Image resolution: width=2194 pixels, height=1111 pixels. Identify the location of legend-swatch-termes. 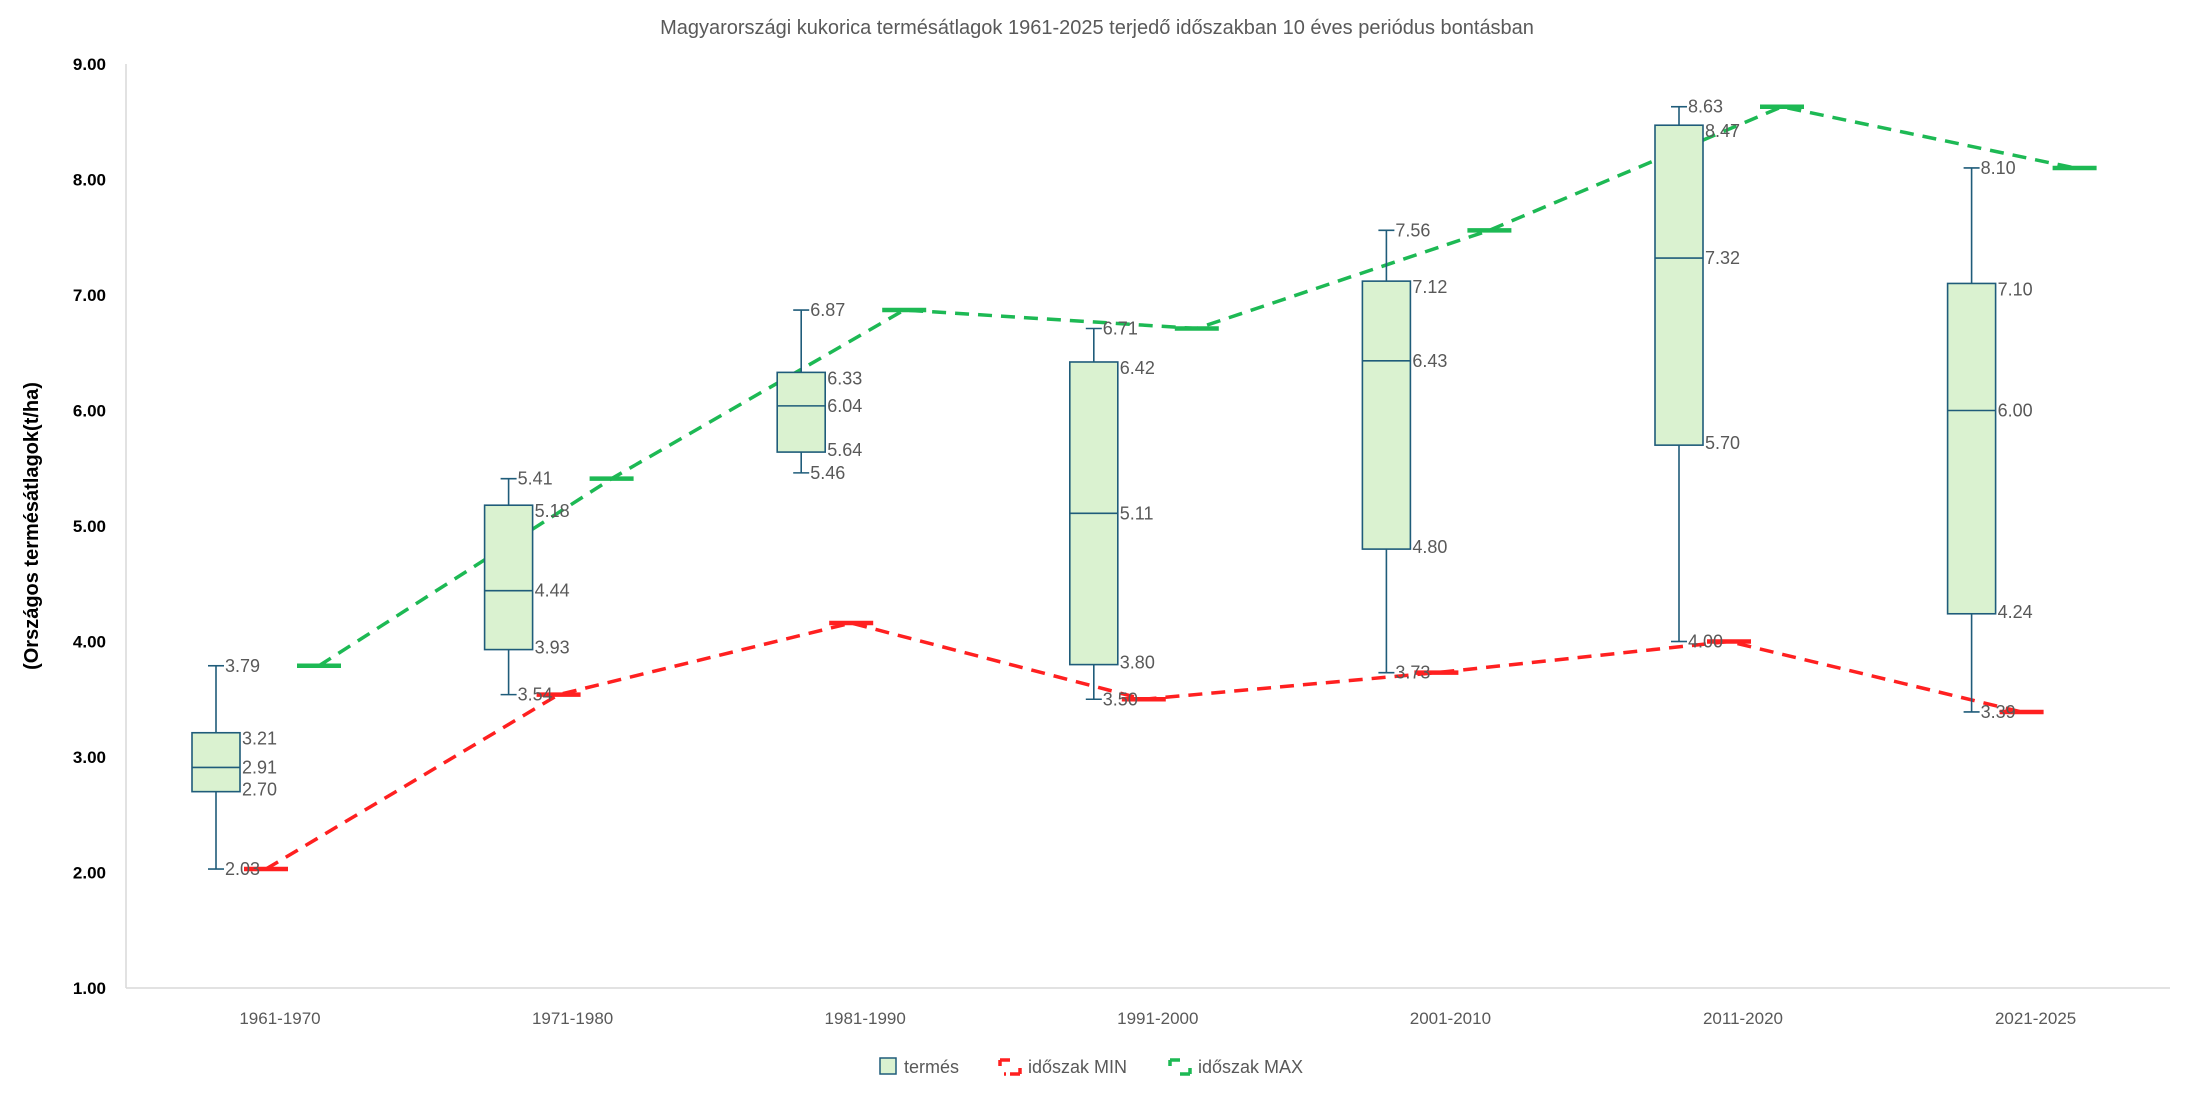
(888, 1066).